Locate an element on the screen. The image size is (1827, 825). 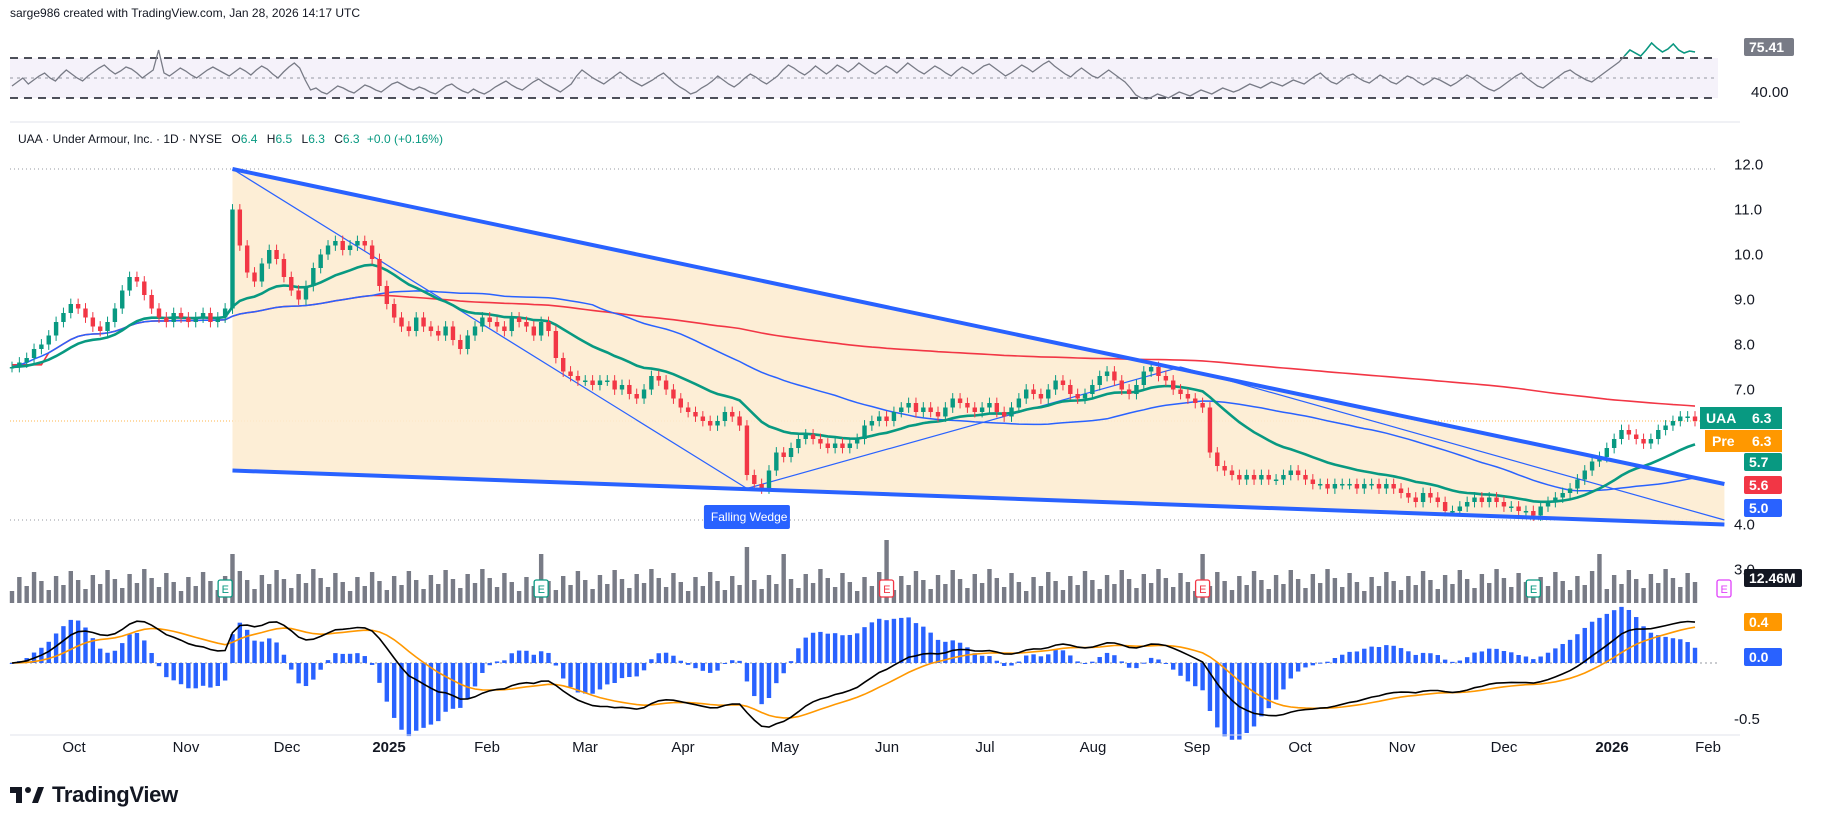
pattern-tag-label: Falling Wedge is located at coordinates (749, 517).